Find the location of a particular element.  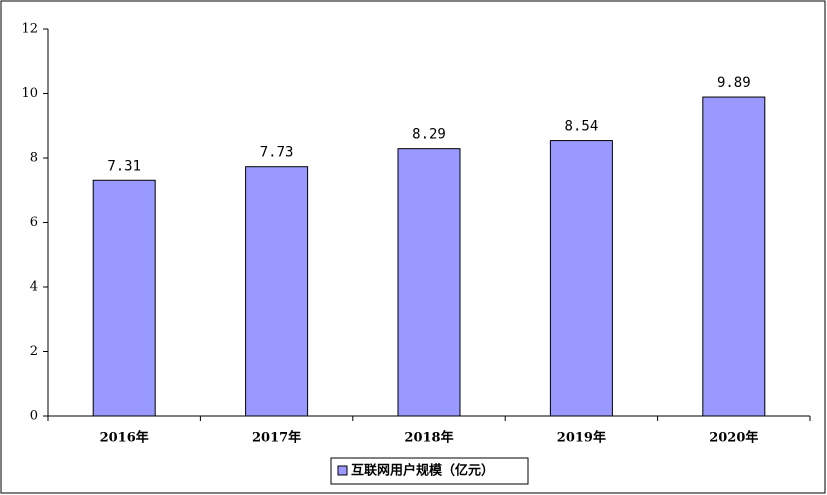

x-tick-label: 2016年 is located at coordinates (124, 438).